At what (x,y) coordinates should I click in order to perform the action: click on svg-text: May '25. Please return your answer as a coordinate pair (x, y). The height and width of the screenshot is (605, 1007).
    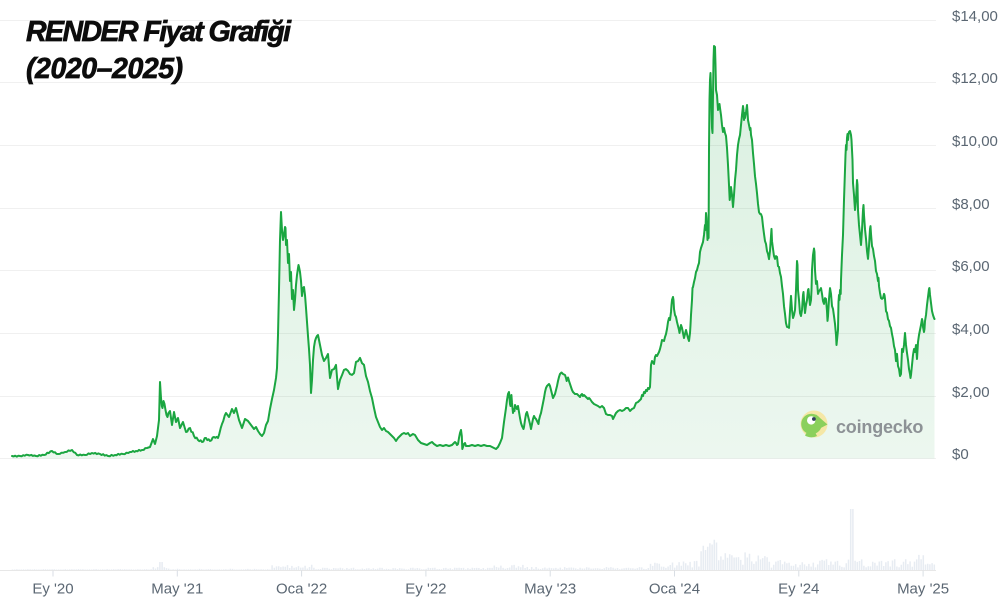
    Looking at the image, I should click on (923, 589).